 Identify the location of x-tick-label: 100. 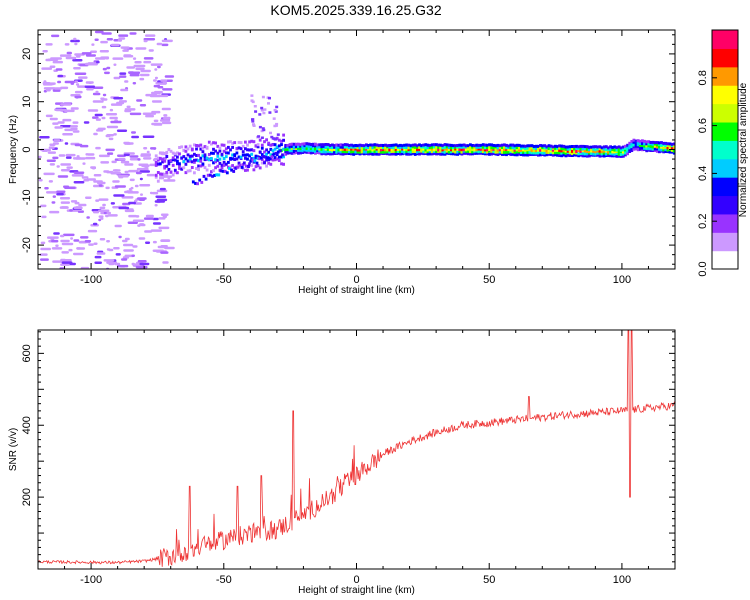
(622, 280).